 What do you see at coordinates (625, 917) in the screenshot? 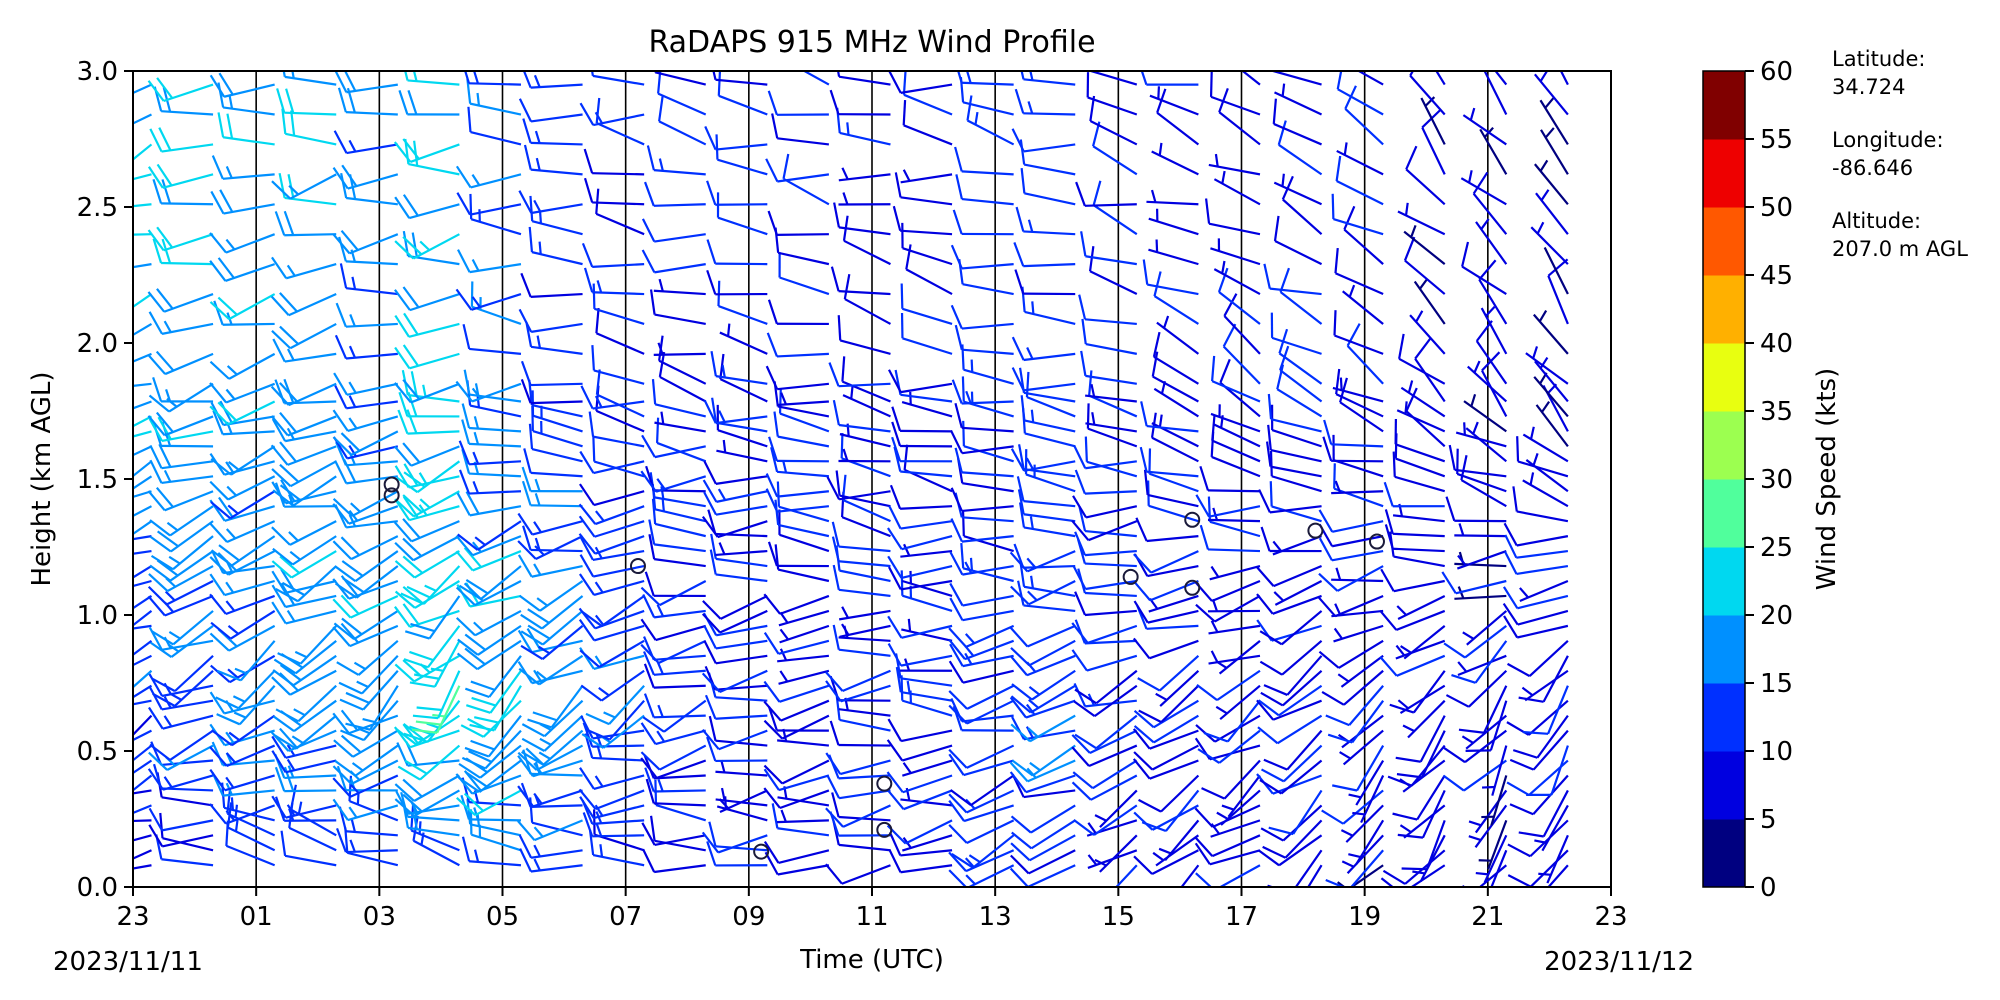
I see `x-tick-label: 07` at bounding box center [625, 917].